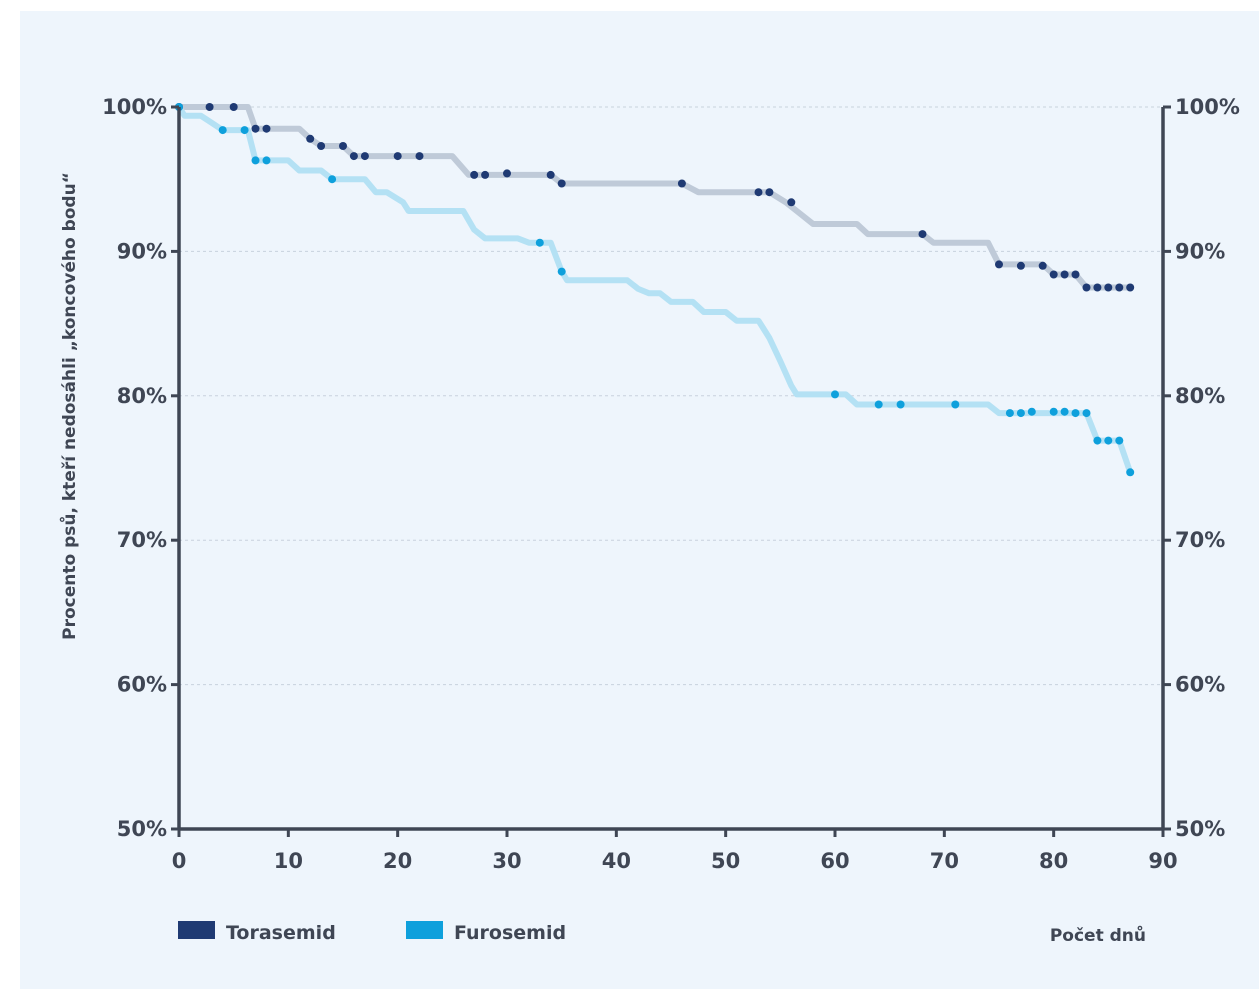 The image size is (1259, 989). What do you see at coordinates (142, 251) in the screenshot?
I see `y-tick-label: 90%` at bounding box center [142, 251].